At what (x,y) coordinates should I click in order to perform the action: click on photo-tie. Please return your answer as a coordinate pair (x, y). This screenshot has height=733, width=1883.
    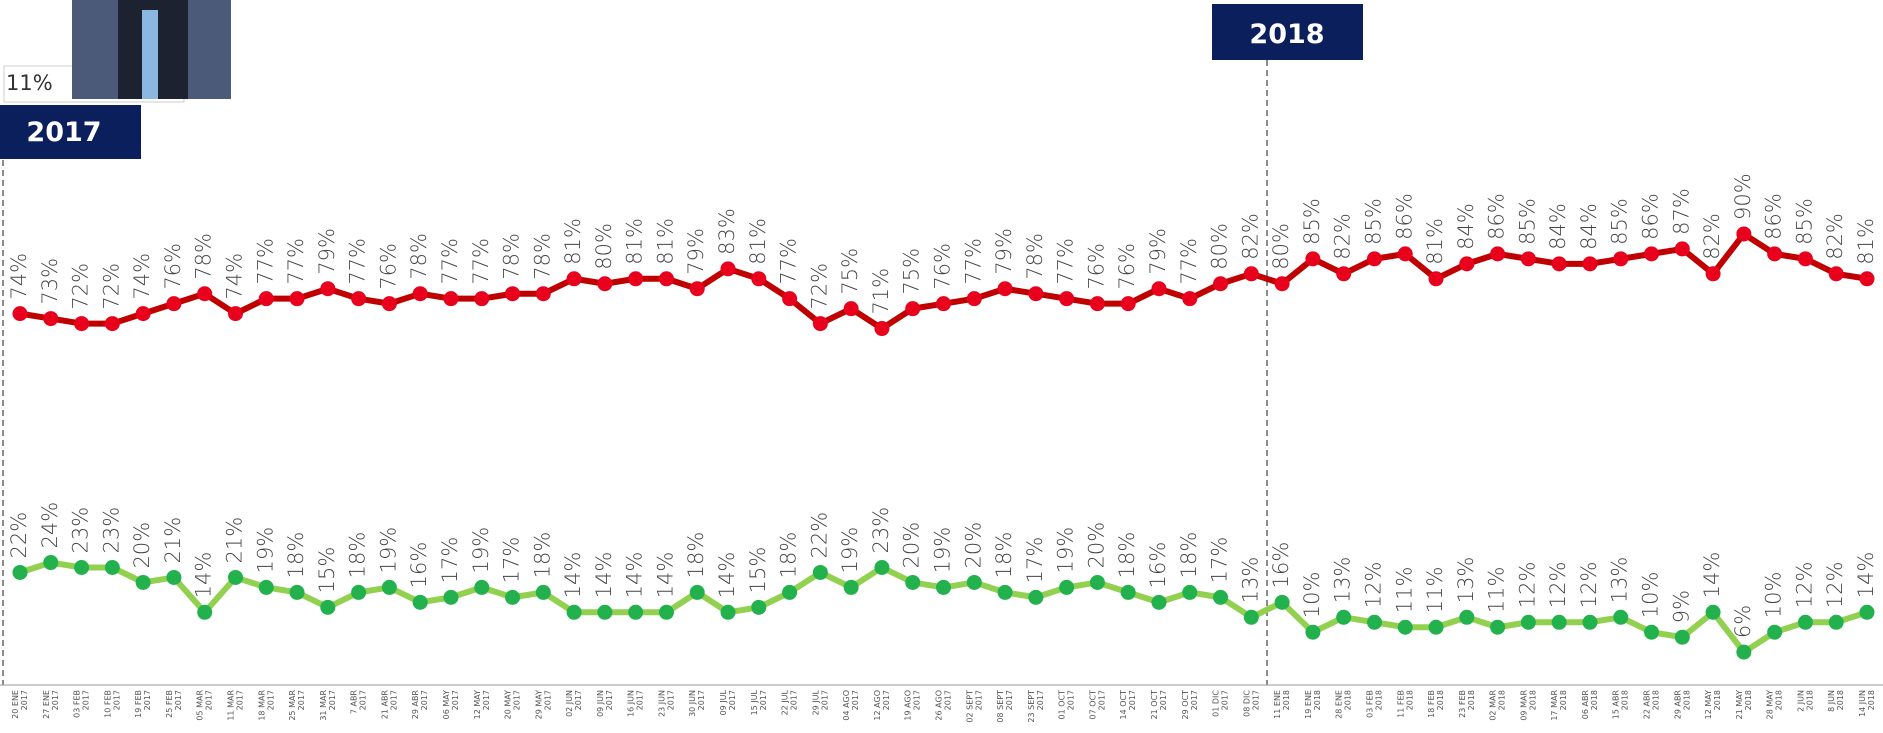
    Looking at the image, I should click on (150, 54).